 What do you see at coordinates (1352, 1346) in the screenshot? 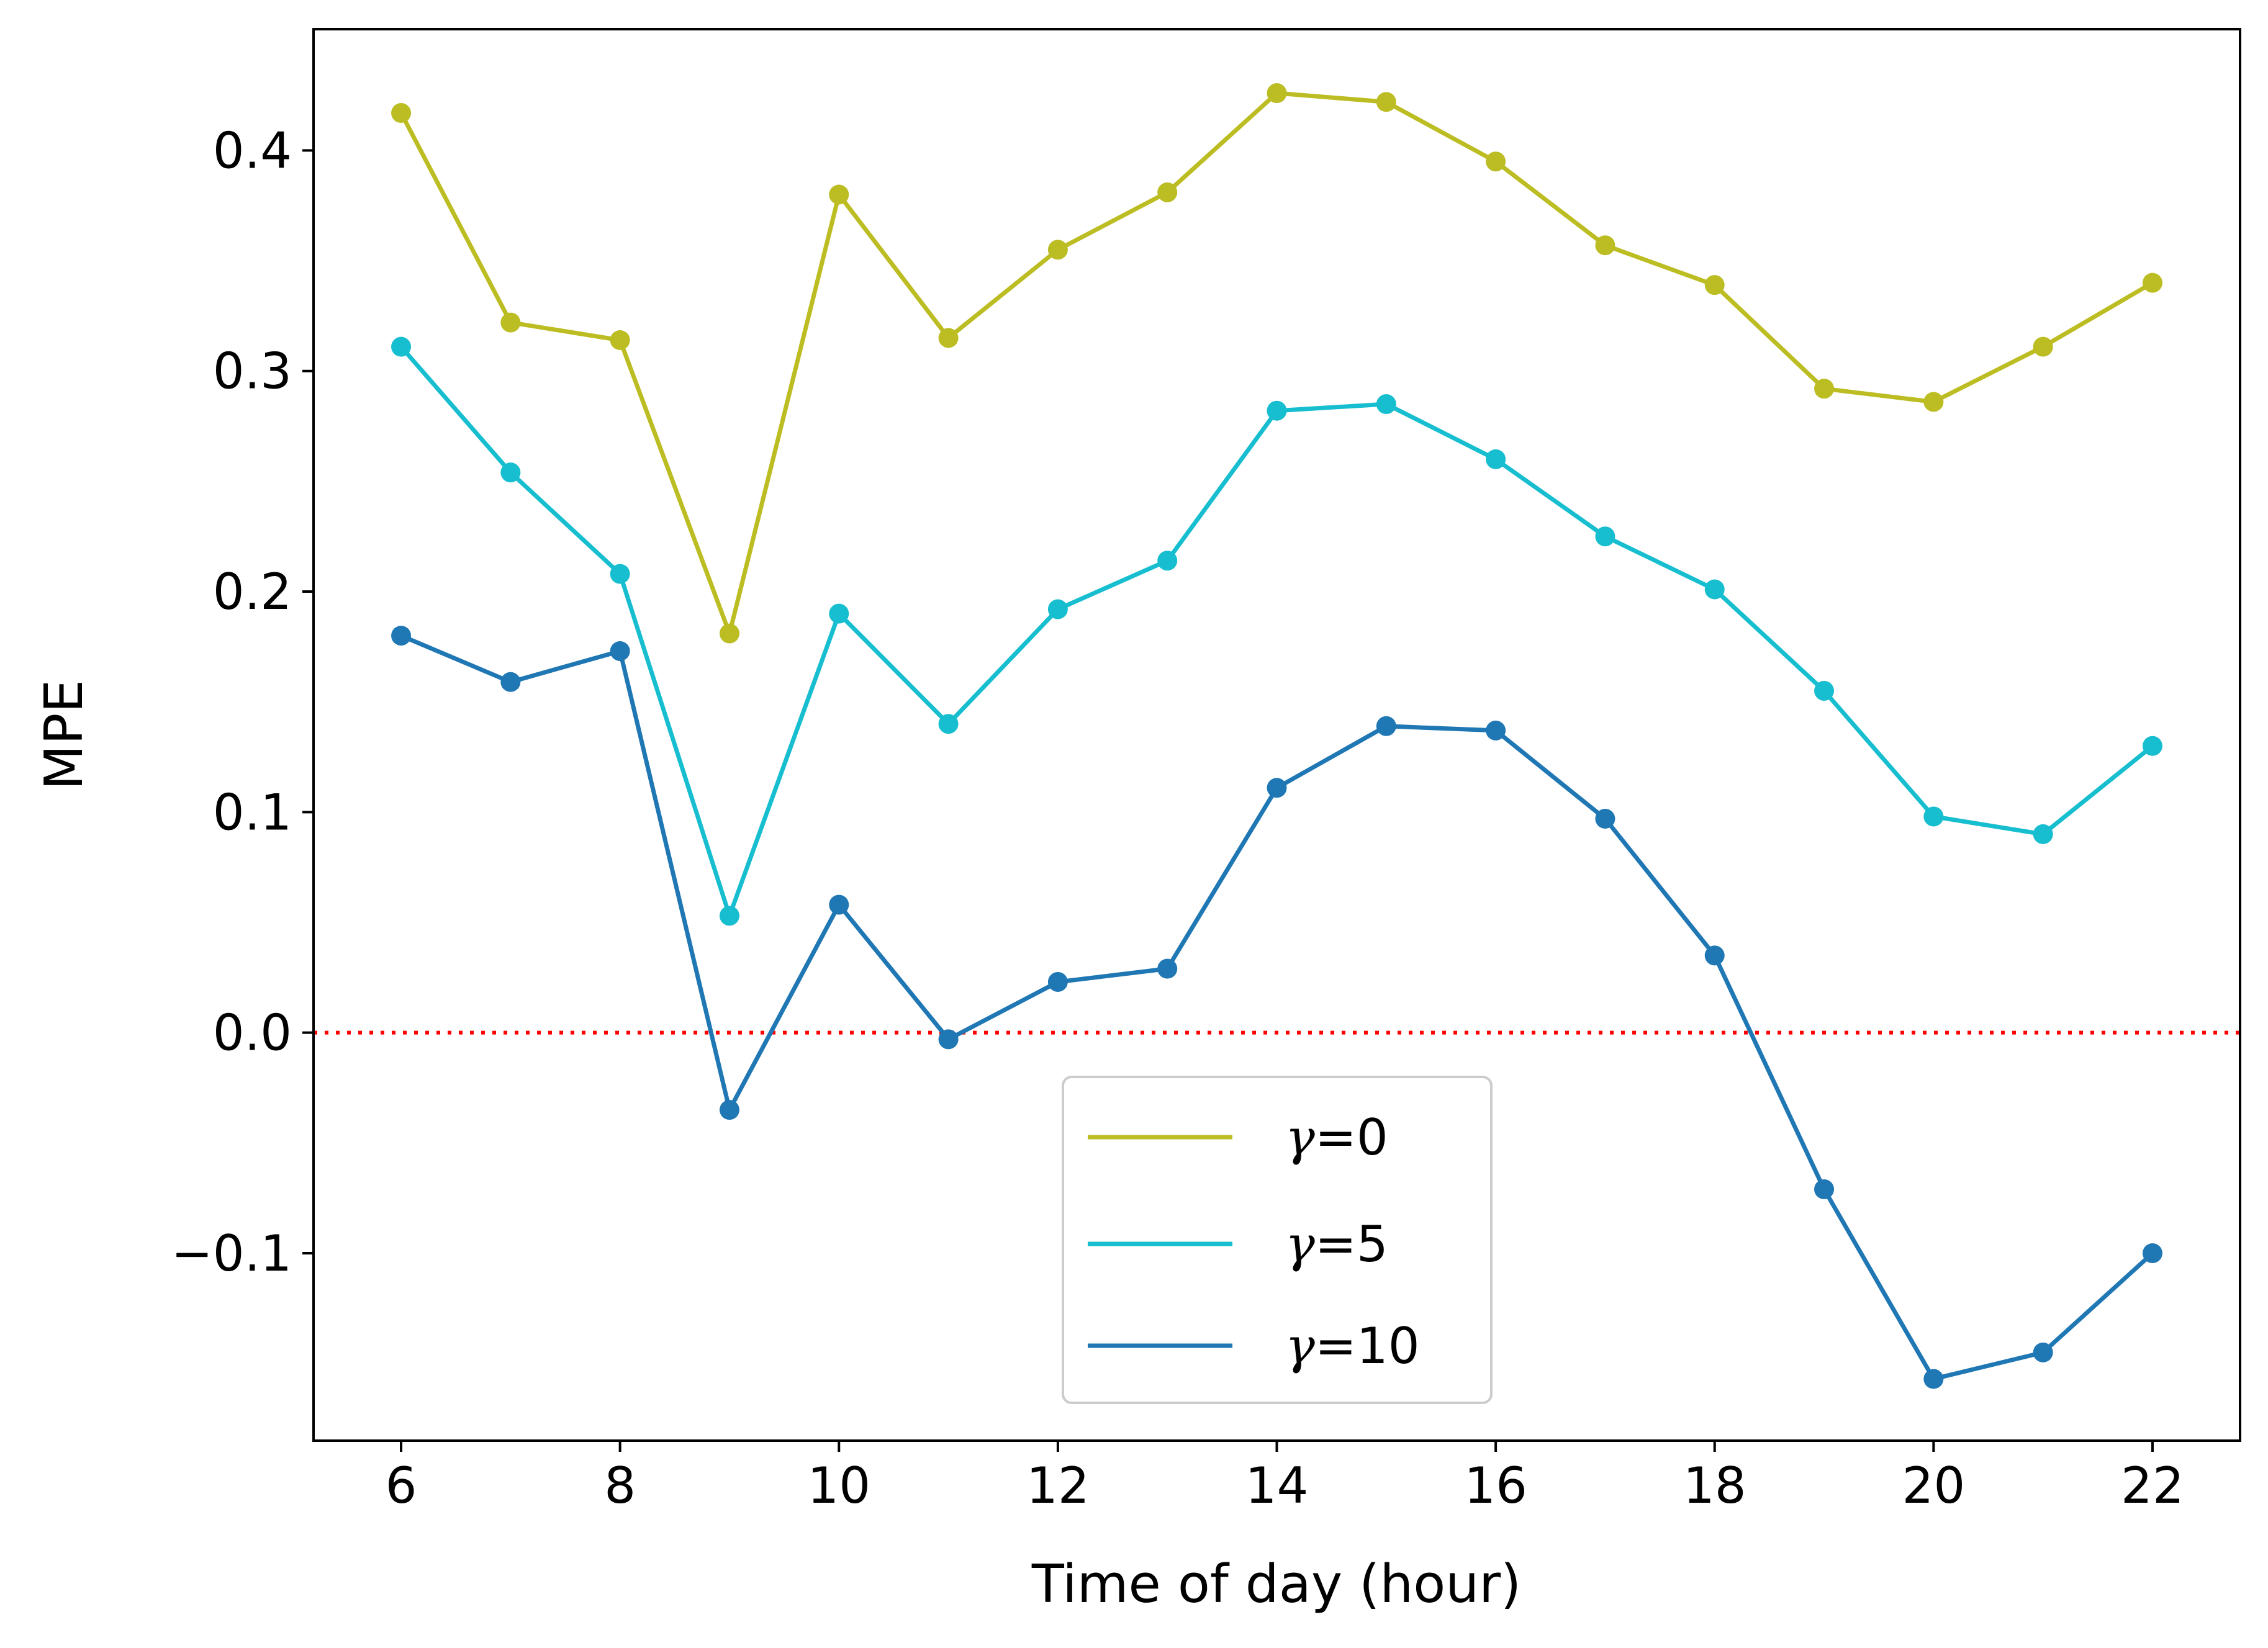
I see `legend-label: γ=10` at bounding box center [1352, 1346].